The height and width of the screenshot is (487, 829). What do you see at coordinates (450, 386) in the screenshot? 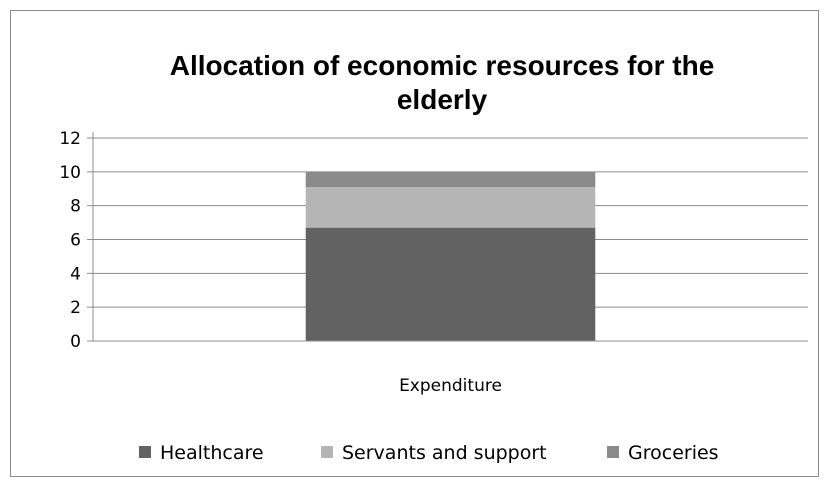
I see `x-category-label: Expenditure` at bounding box center [450, 386].